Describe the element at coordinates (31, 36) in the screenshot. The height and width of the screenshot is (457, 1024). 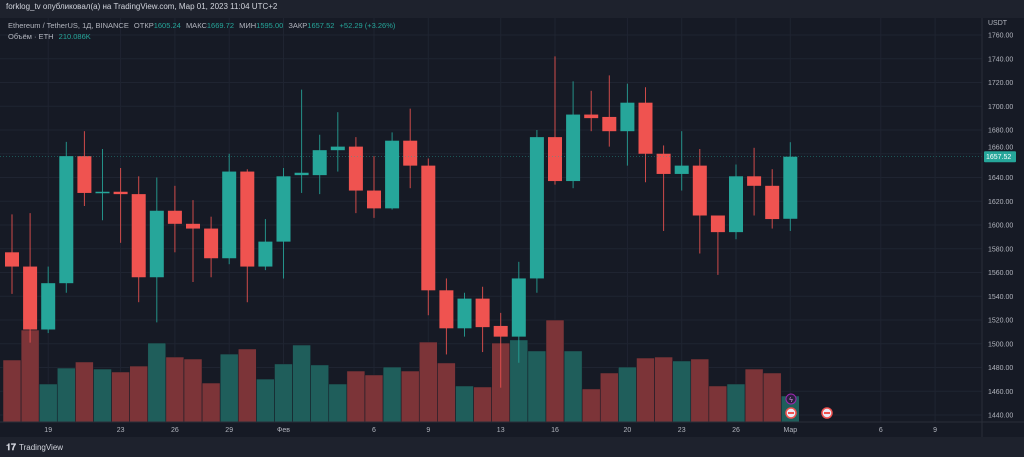
I see `volume-label: Объём · ETH` at that location.